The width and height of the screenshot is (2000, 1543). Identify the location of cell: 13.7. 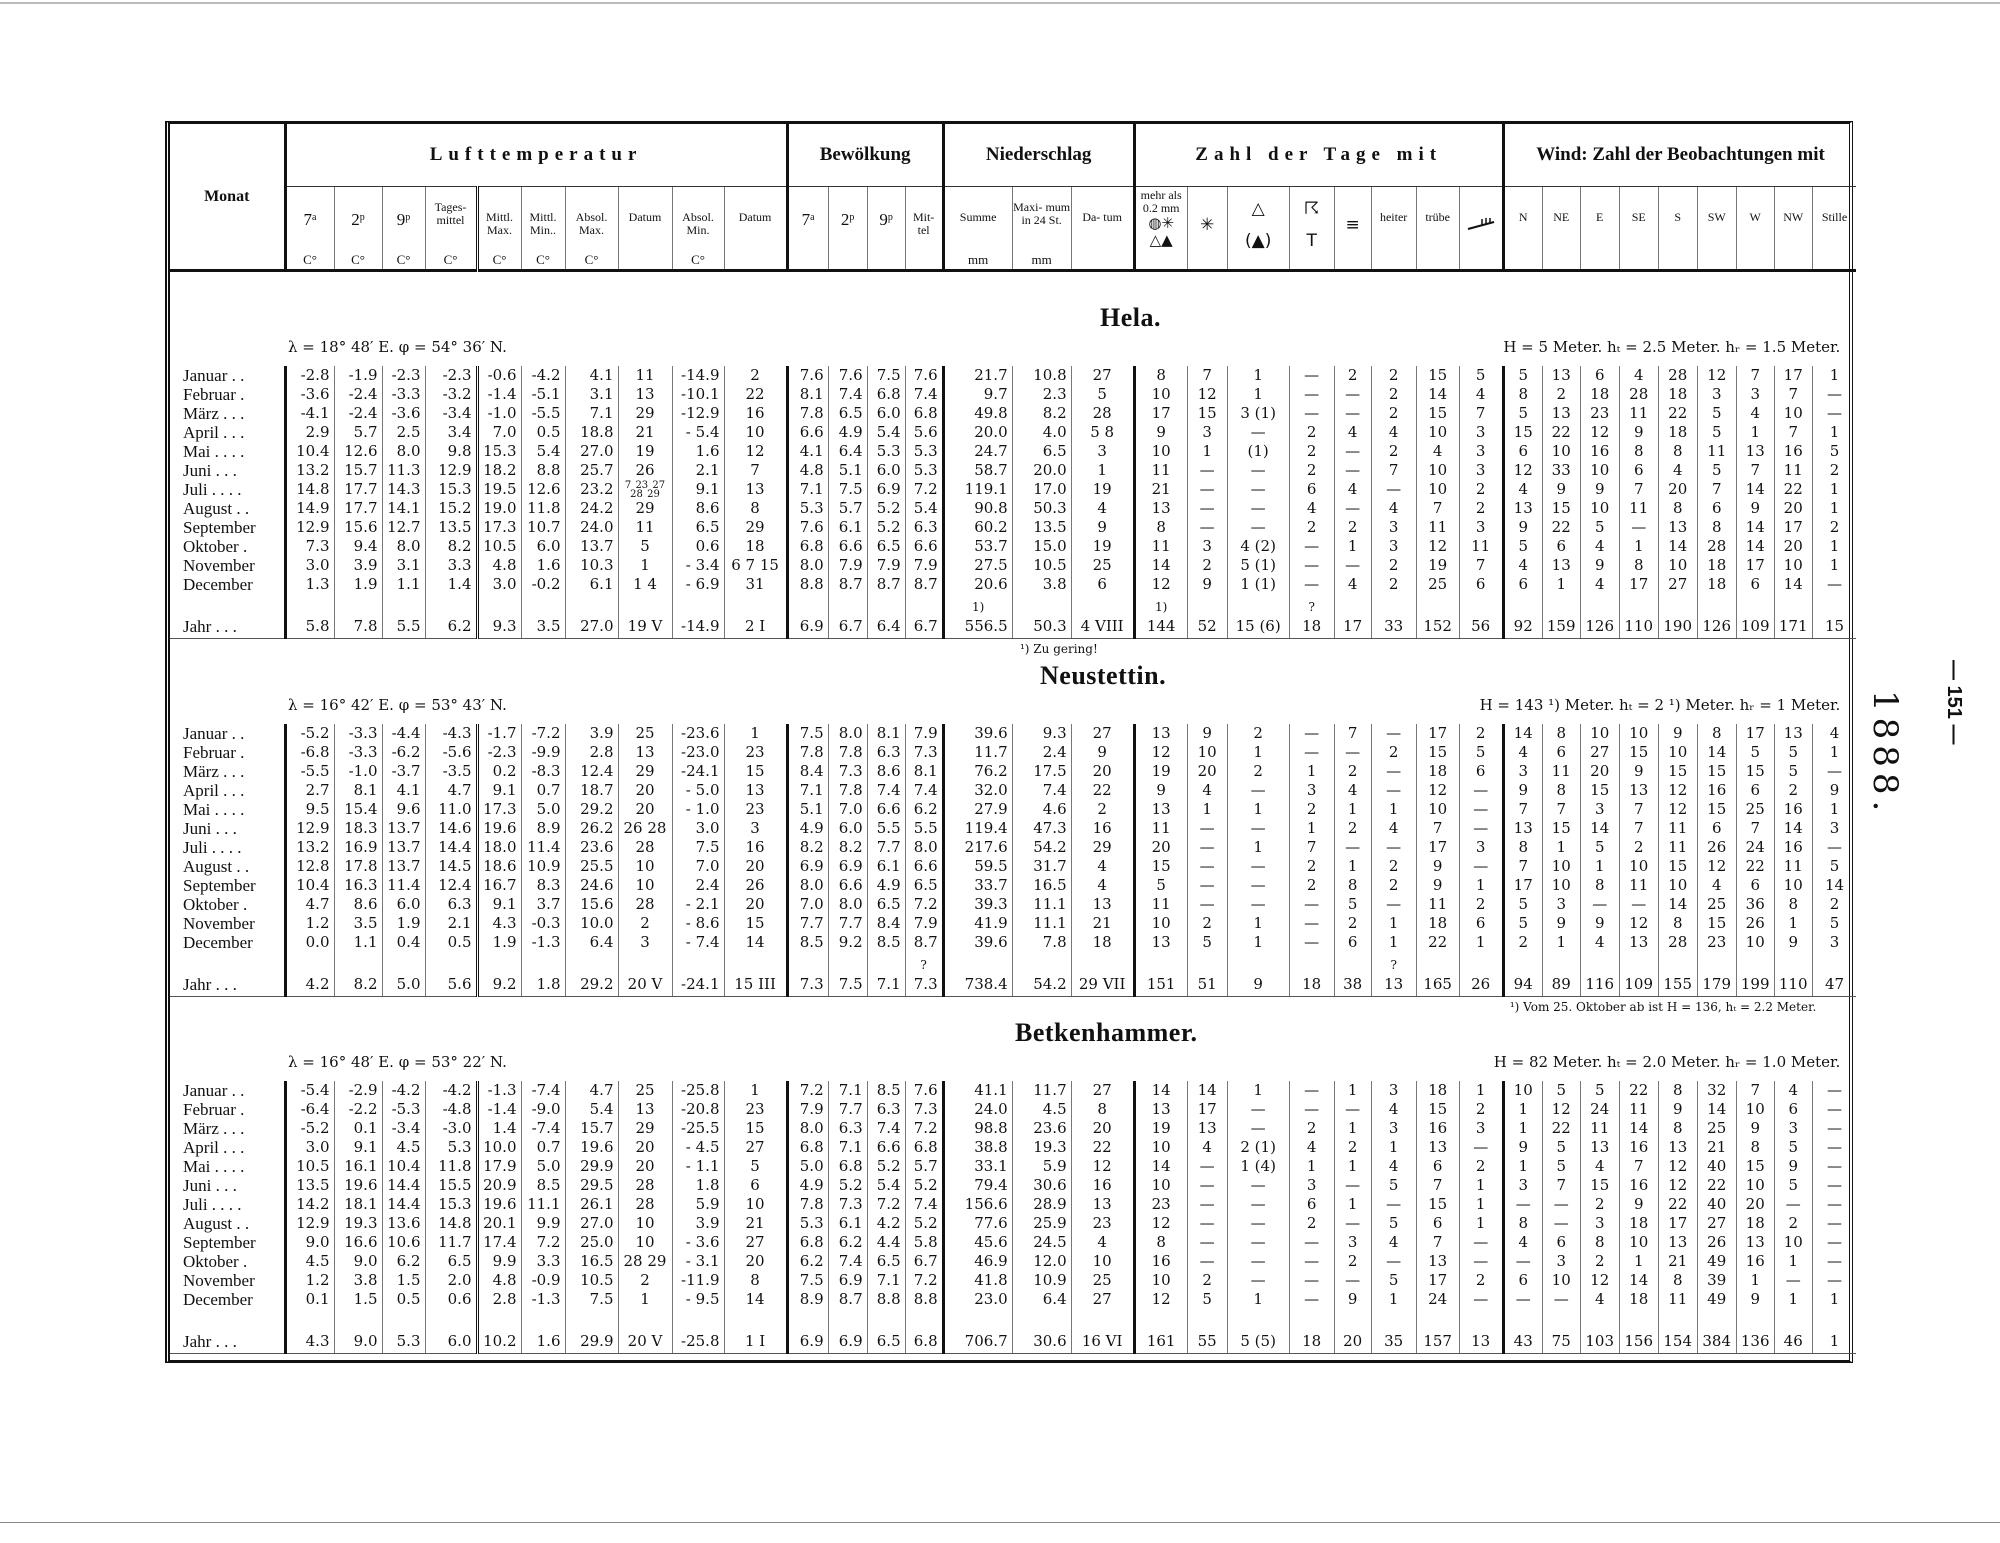
(404, 847).